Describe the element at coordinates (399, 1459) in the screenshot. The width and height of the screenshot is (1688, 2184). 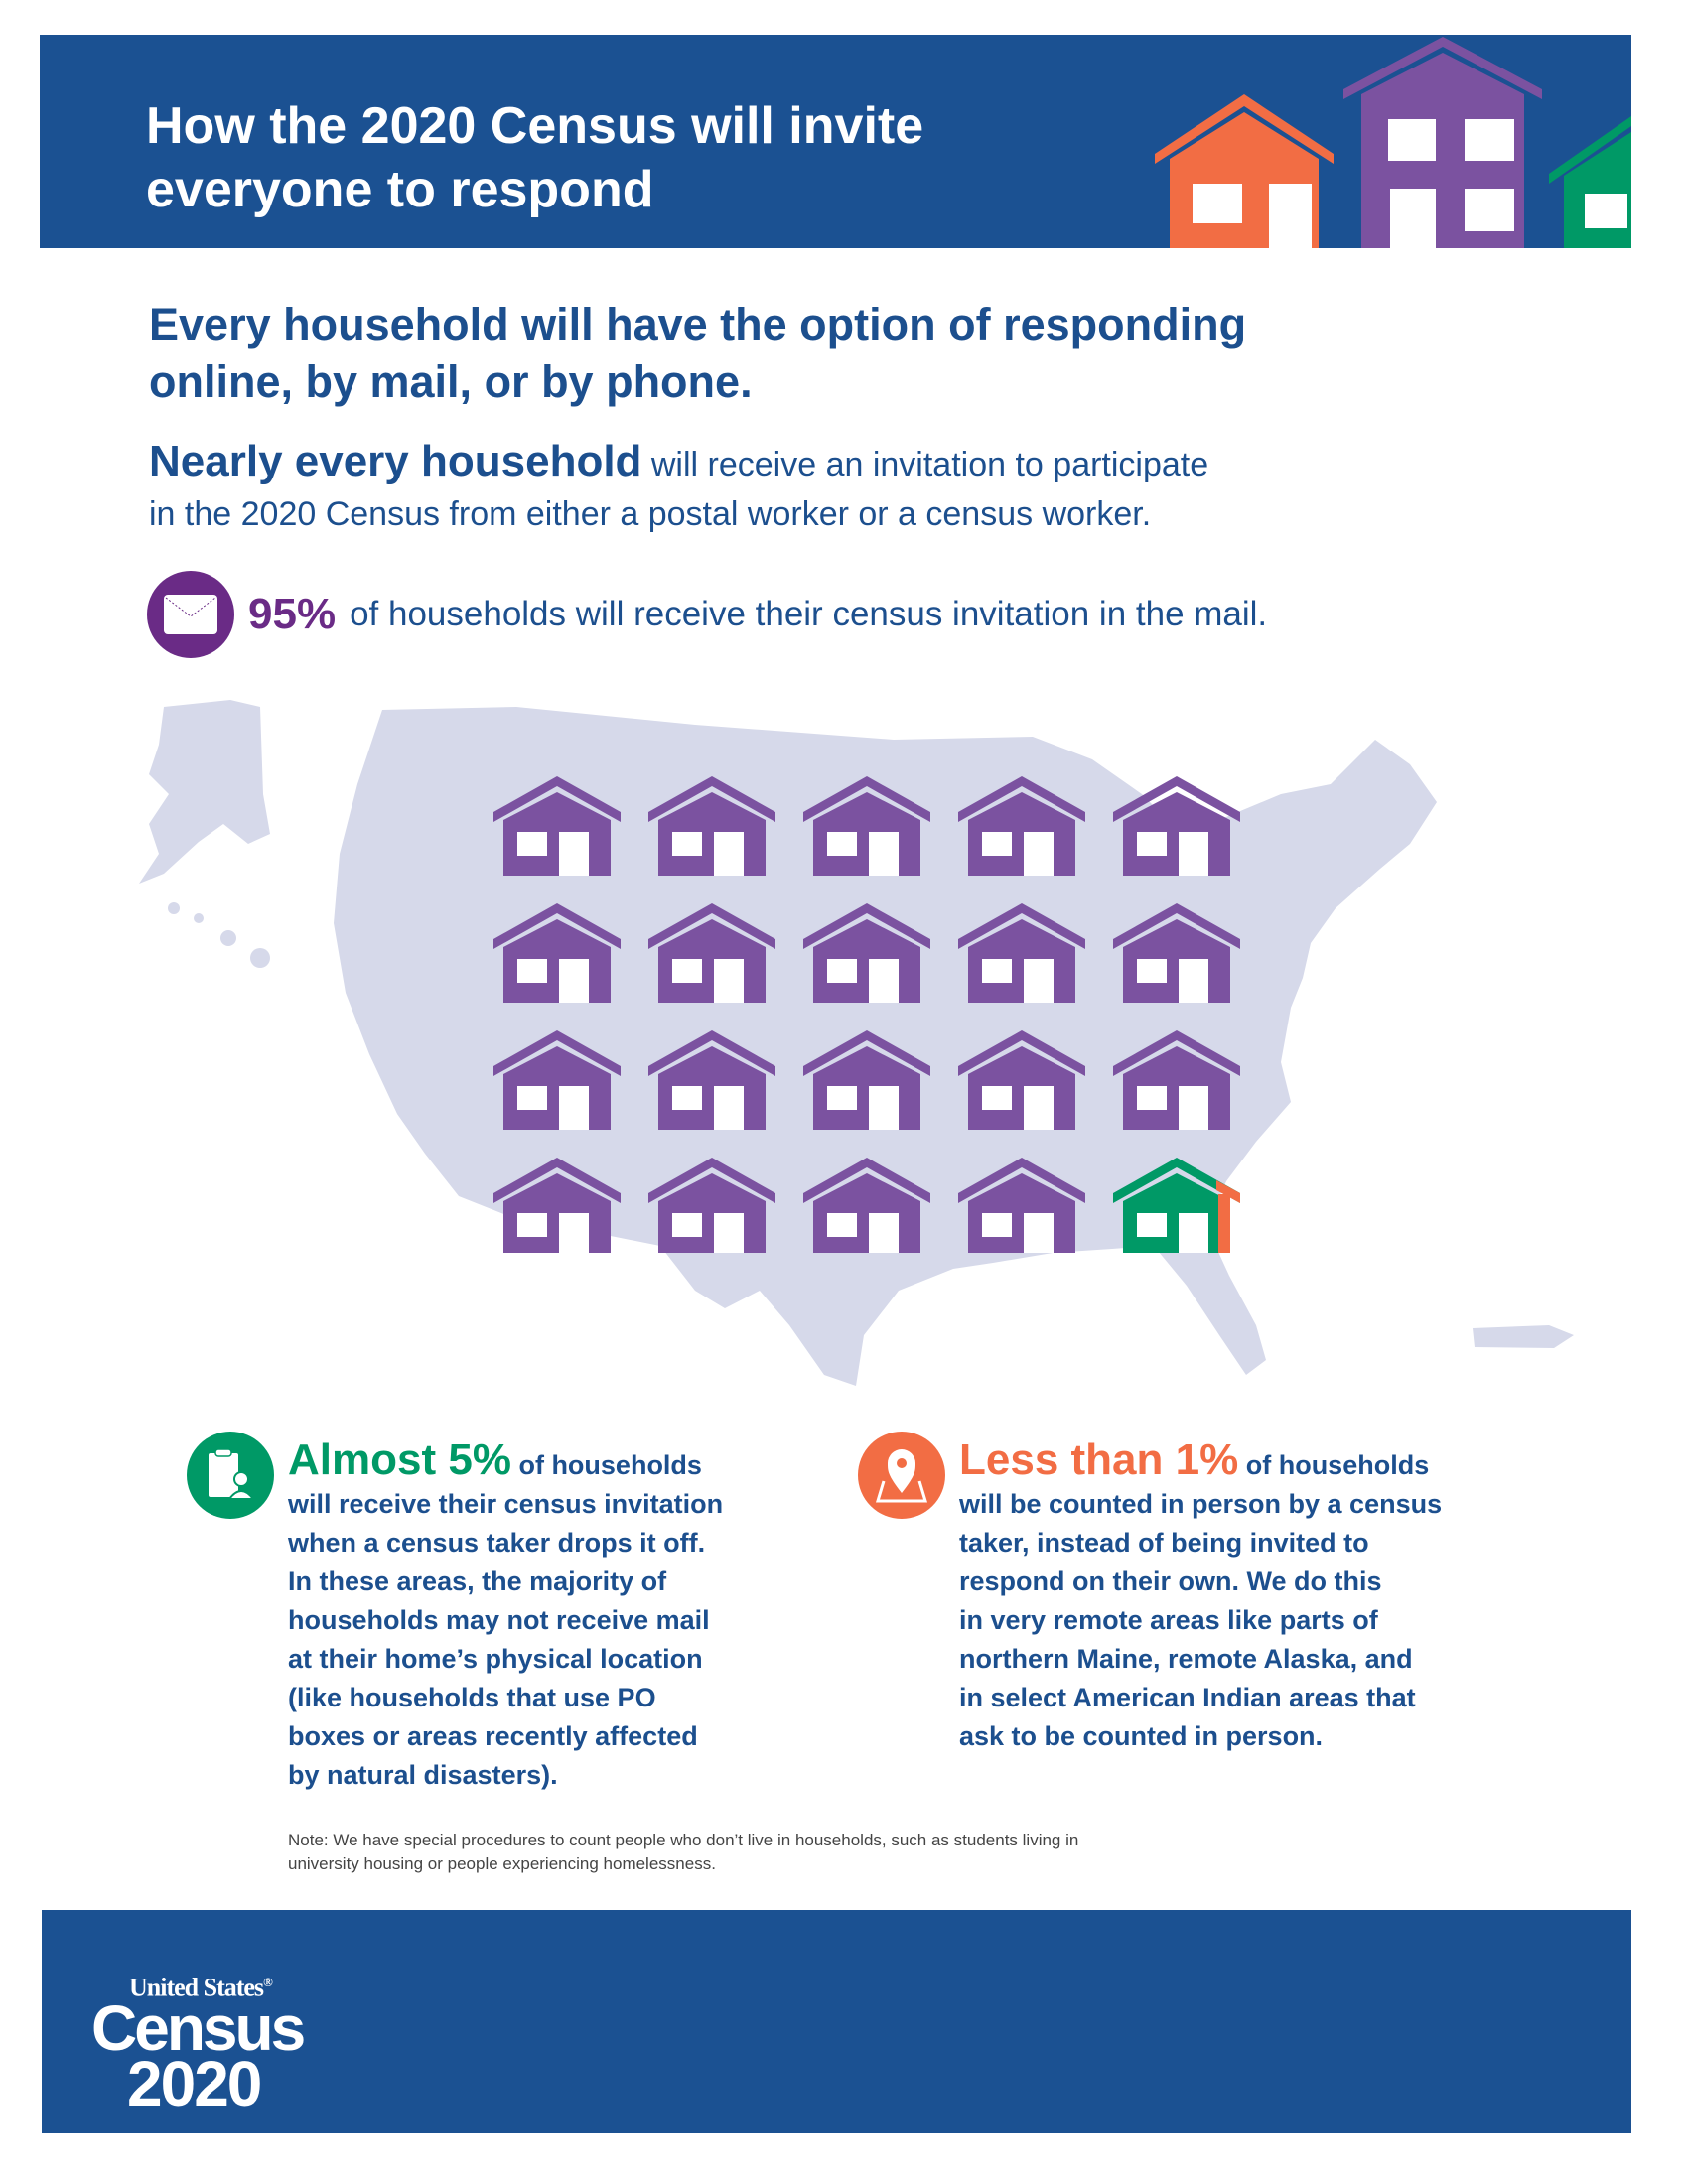
I see `dropoff-headline: Almost 5%` at that location.